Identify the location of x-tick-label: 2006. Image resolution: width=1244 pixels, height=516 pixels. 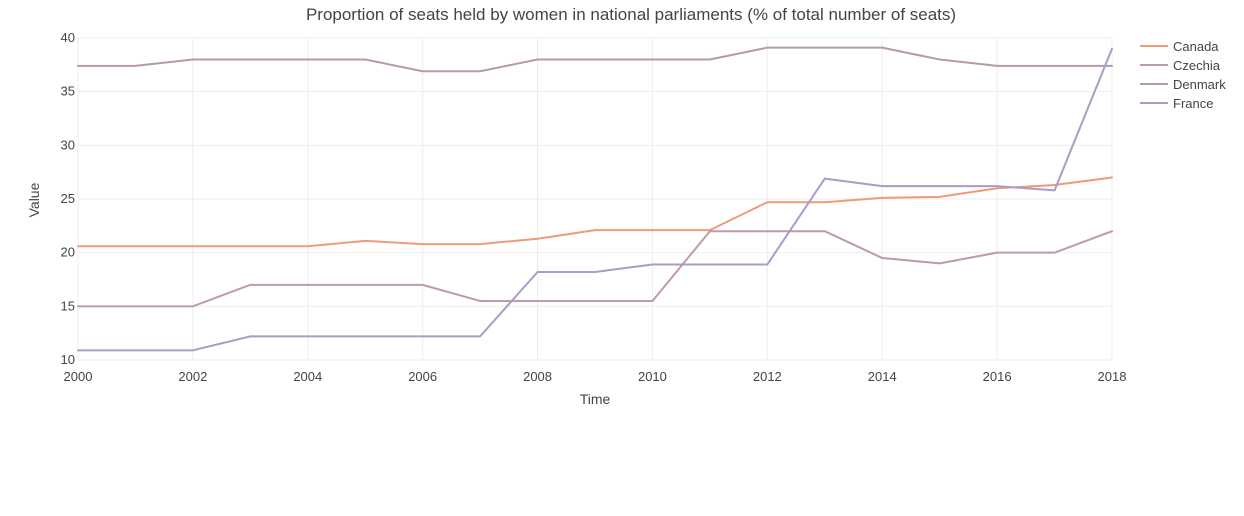
(422, 376).